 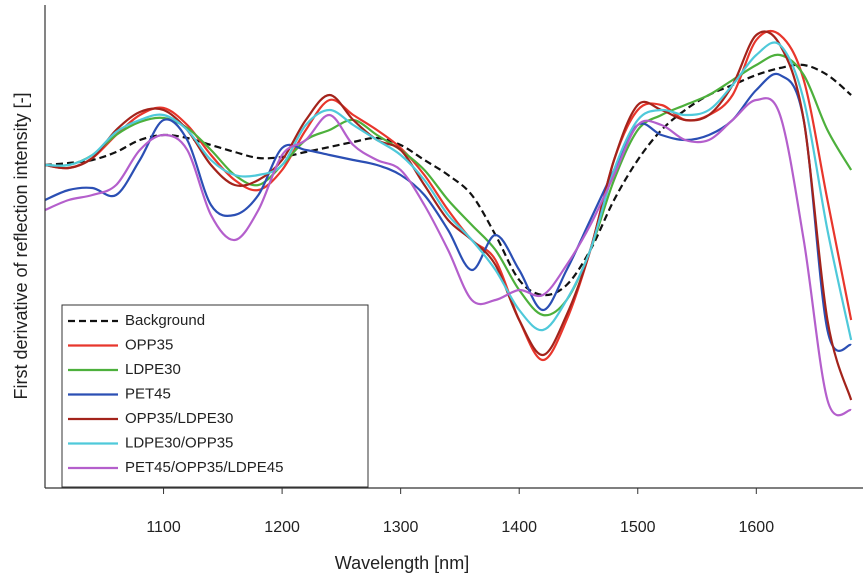 What do you see at coordinates (757, 527) in the screenshot?
I see `x-tick-label: 1600` at bounding box center [757, 527].